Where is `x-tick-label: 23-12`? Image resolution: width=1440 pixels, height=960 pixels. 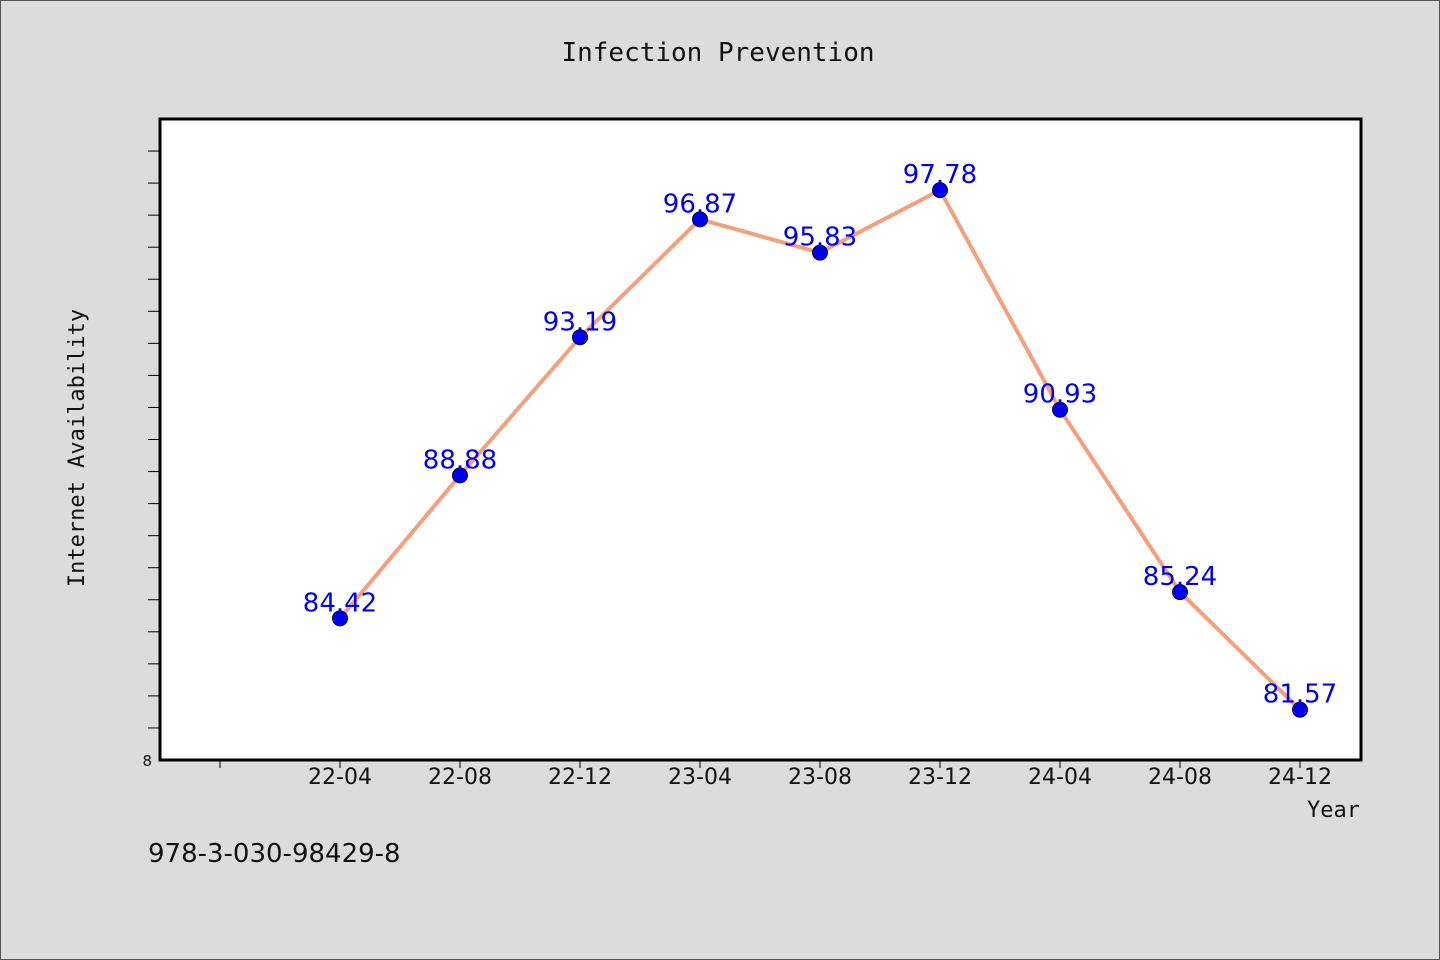
x-tick-label: 23-12 is located at coordinates (940, 777).